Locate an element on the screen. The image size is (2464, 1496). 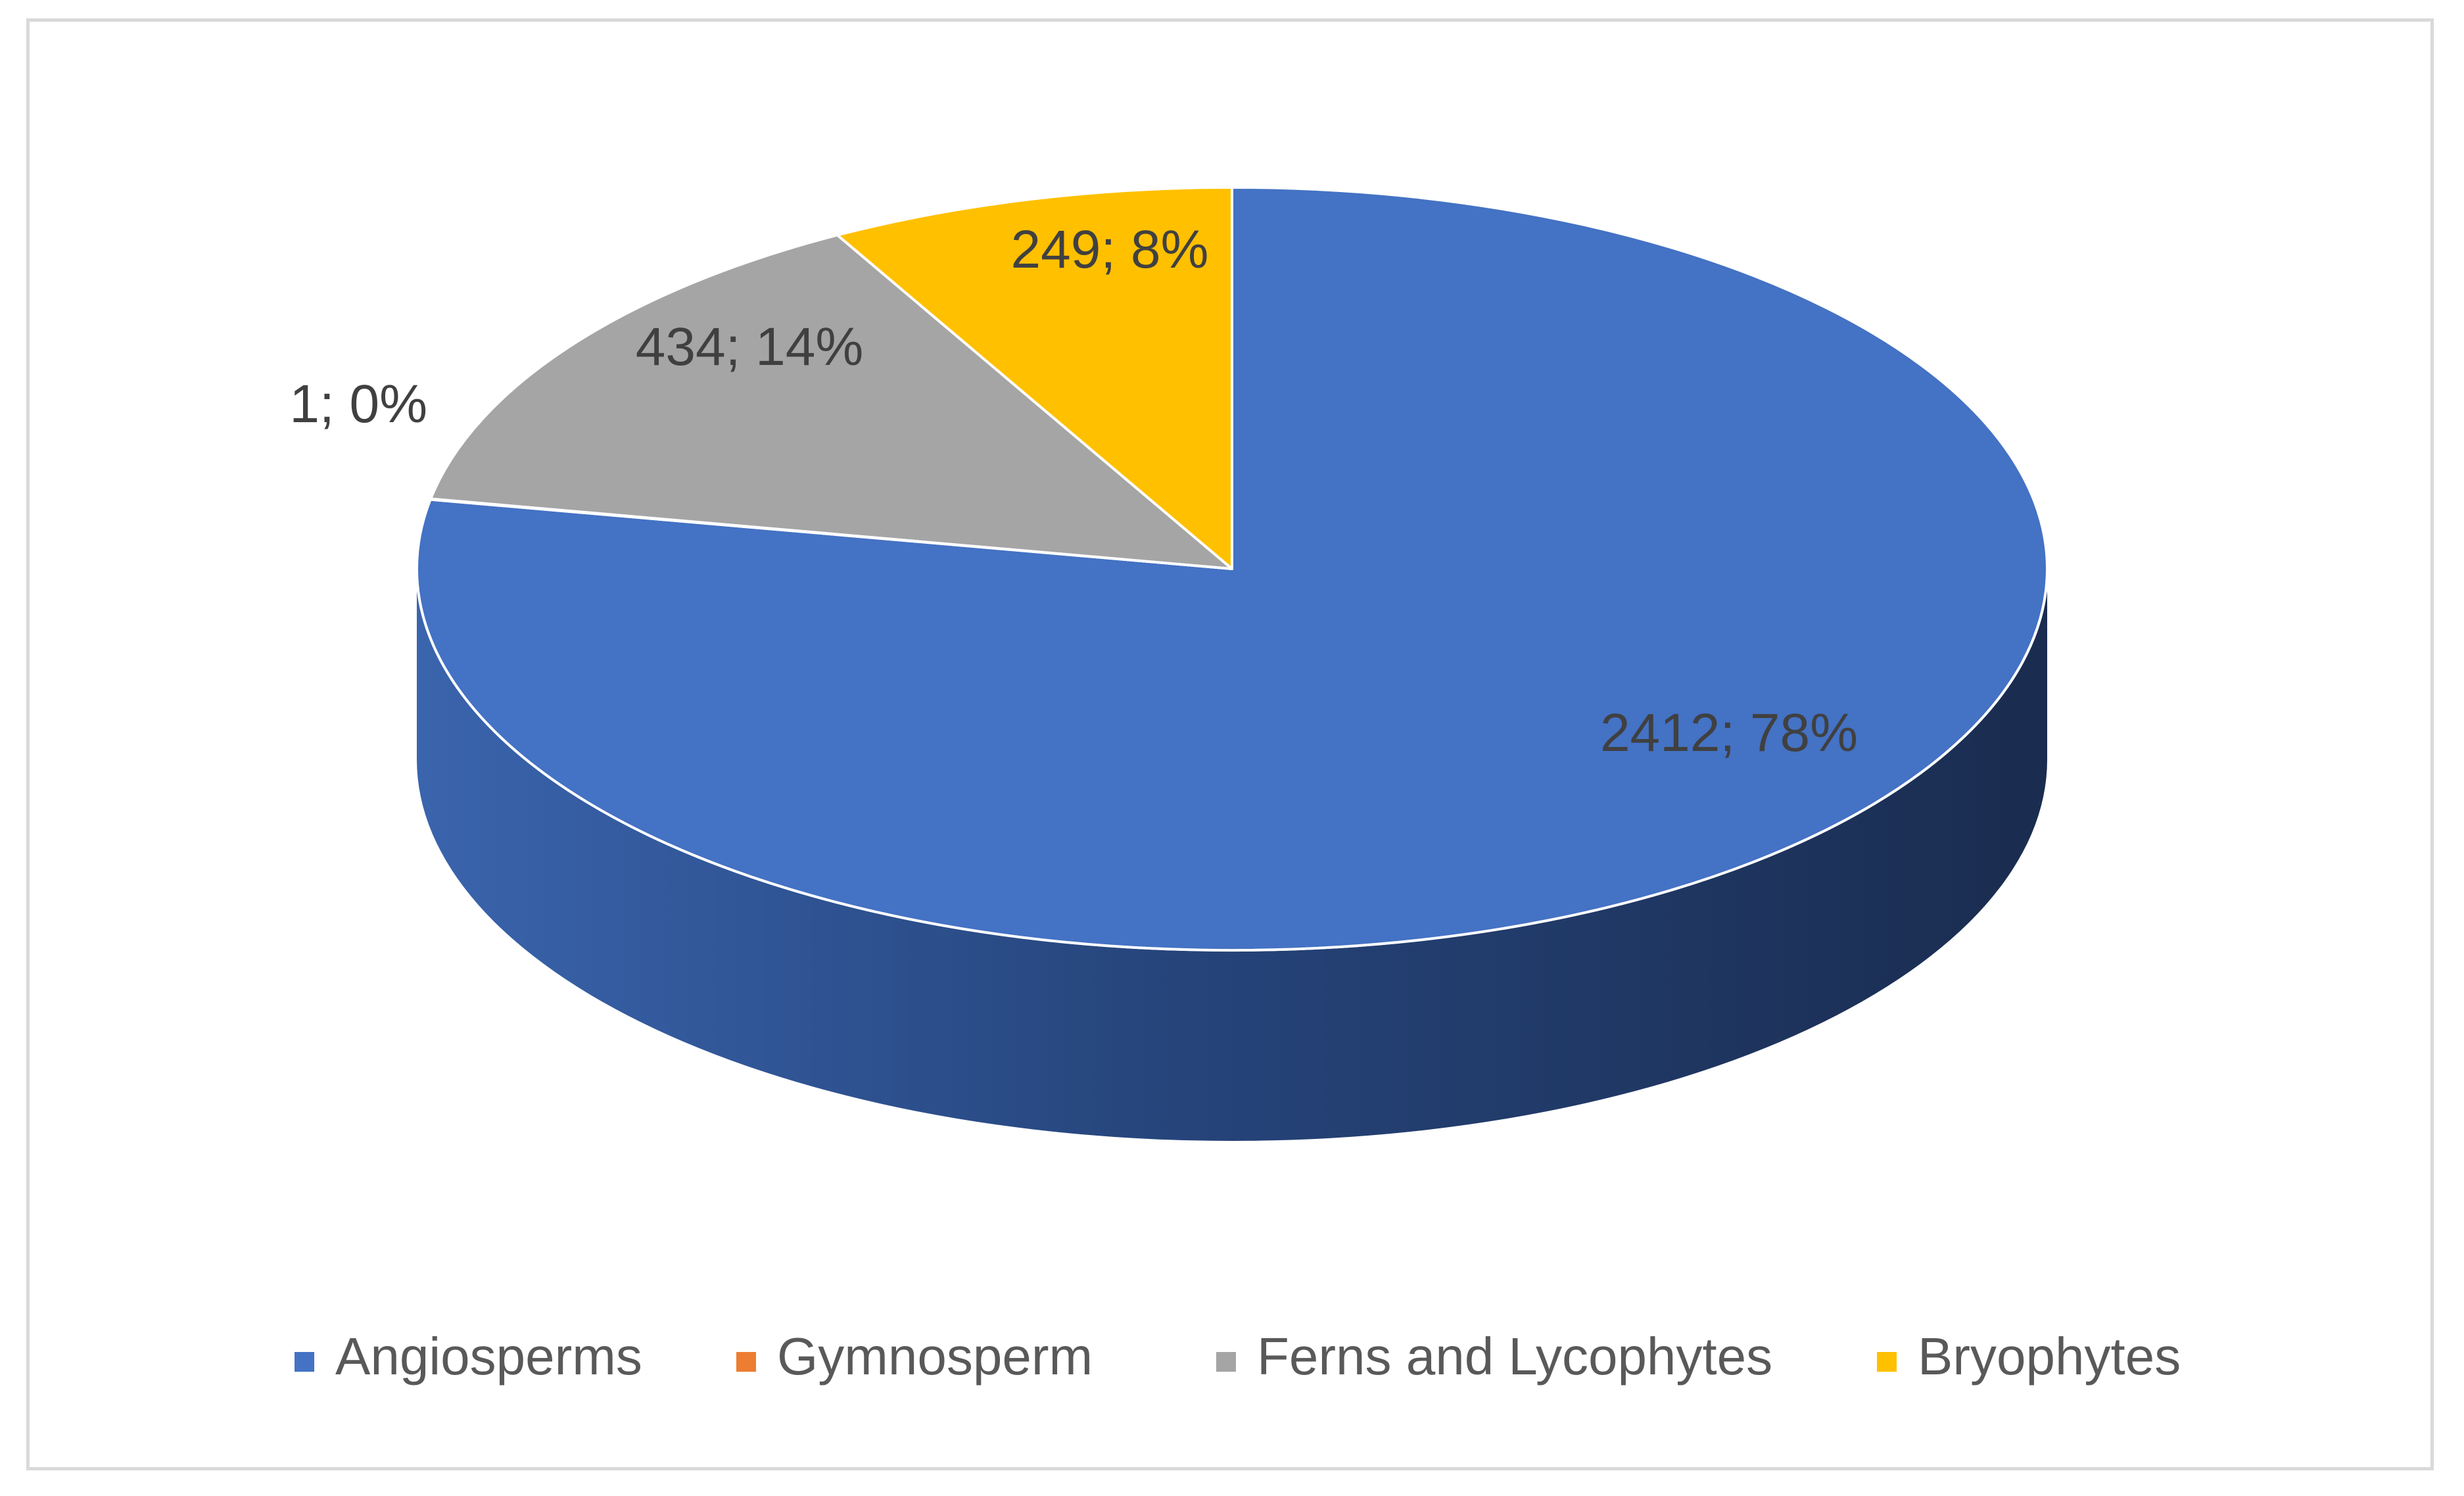
legend-item-bryophytes: Bryophytes is located at coordinates (2029, 1356).